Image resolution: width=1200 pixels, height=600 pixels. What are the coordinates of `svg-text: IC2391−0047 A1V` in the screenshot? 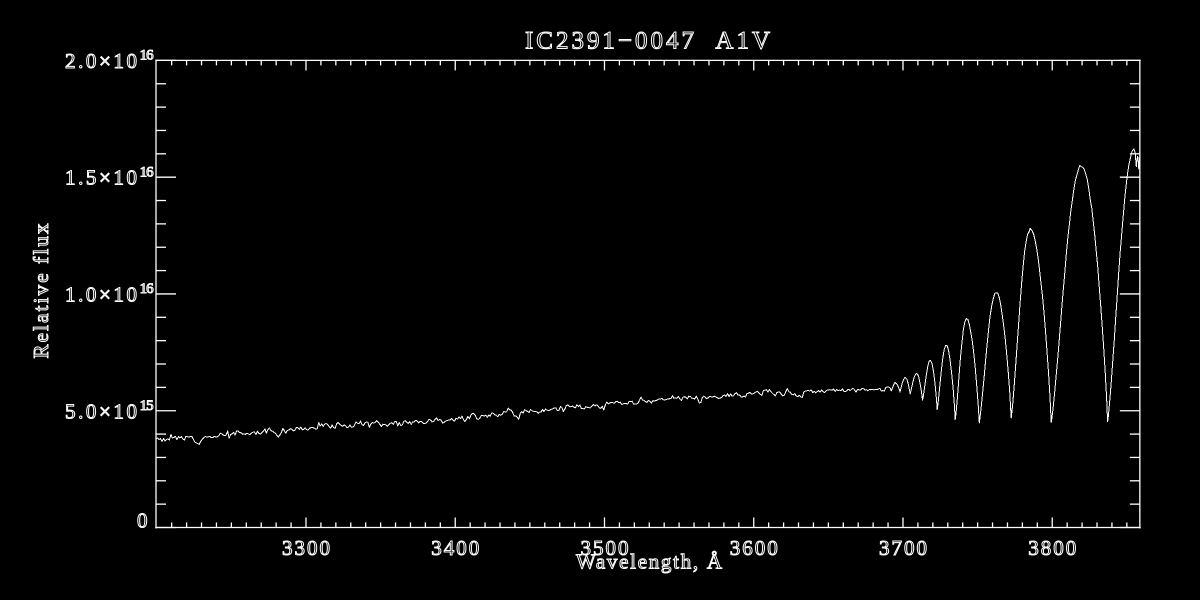 It's located at (647, 41).